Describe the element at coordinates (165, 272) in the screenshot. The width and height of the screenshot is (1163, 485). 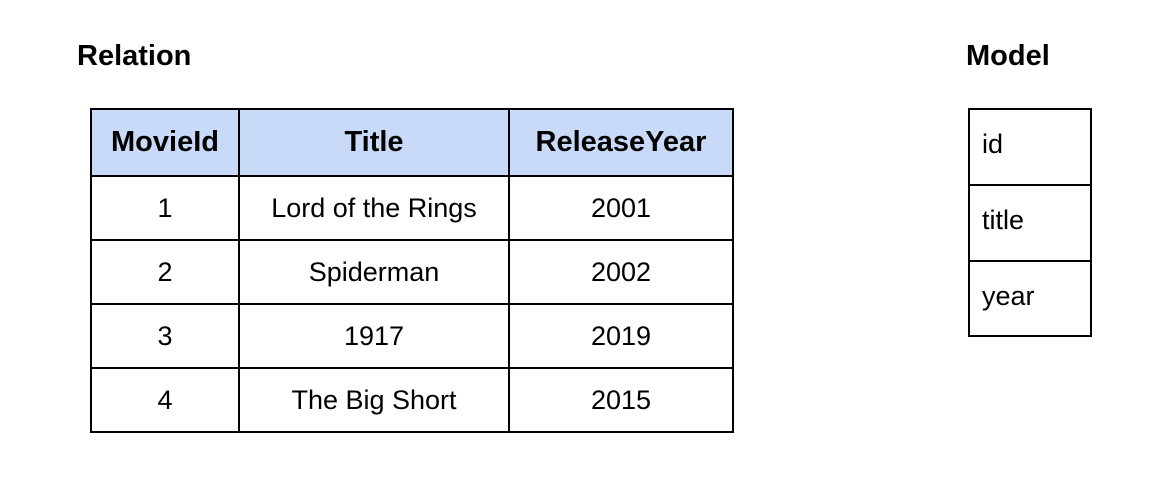
I see `movieid-cell: 2` at that location.